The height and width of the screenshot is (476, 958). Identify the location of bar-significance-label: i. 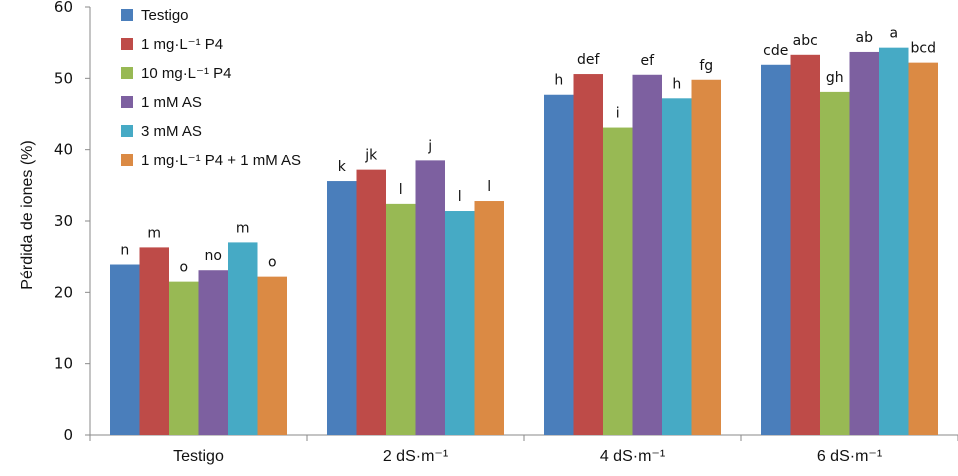
(618, 114).